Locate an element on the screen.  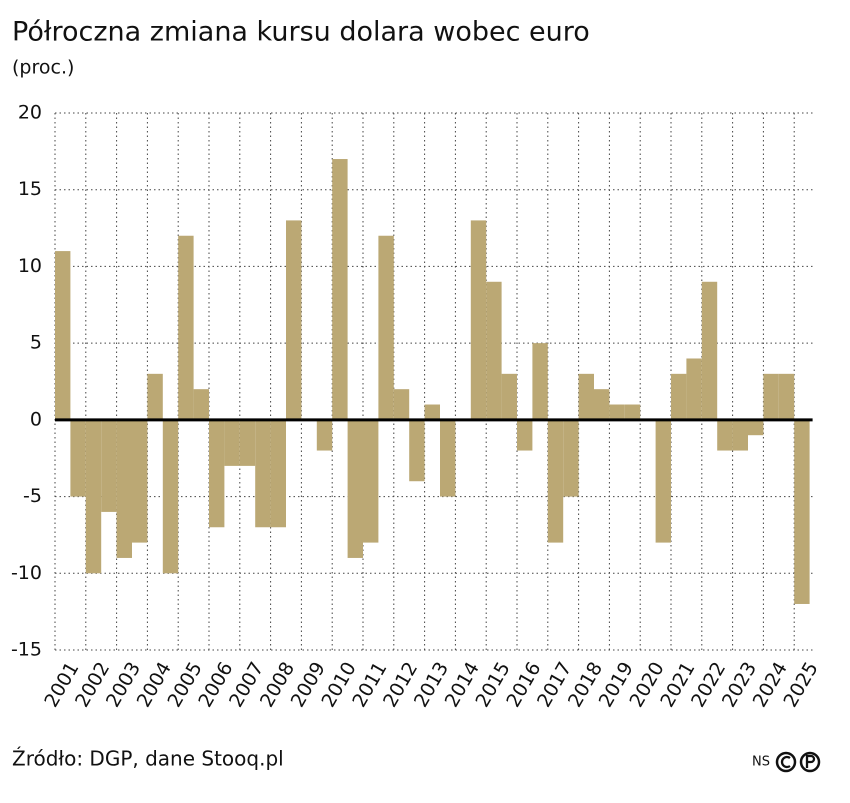
y-tick-label: 20 is located at coordinates (30, 113).